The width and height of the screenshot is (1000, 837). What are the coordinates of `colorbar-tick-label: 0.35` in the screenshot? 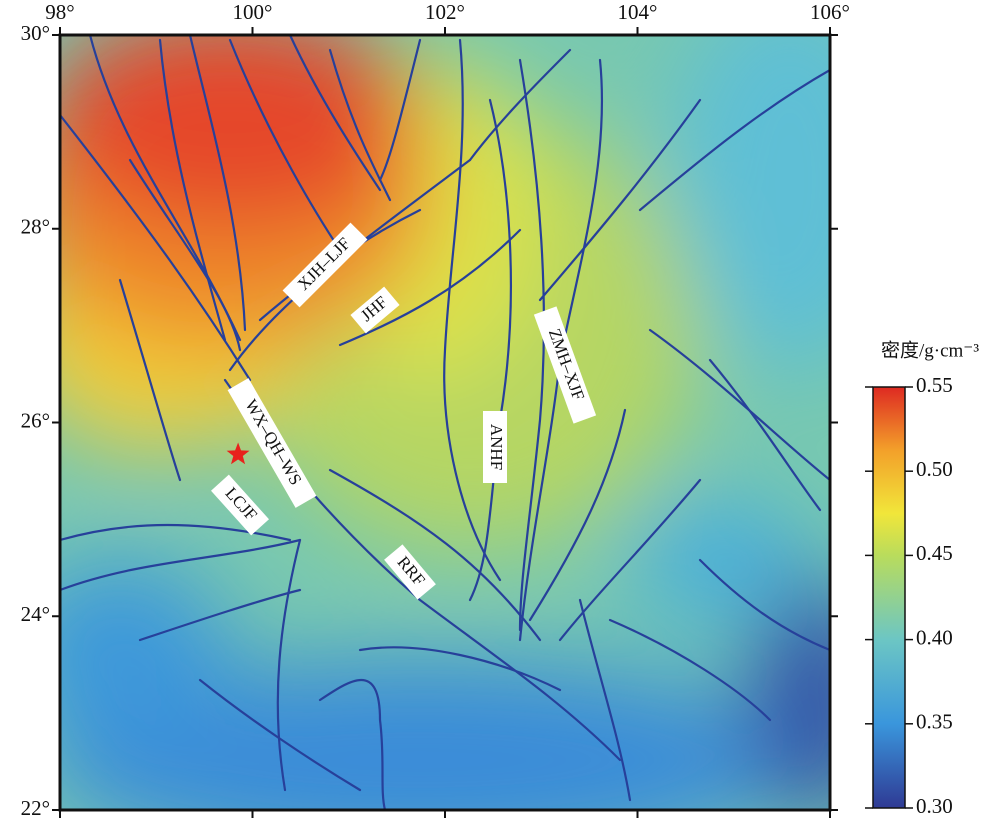 It's located at (934, 722).